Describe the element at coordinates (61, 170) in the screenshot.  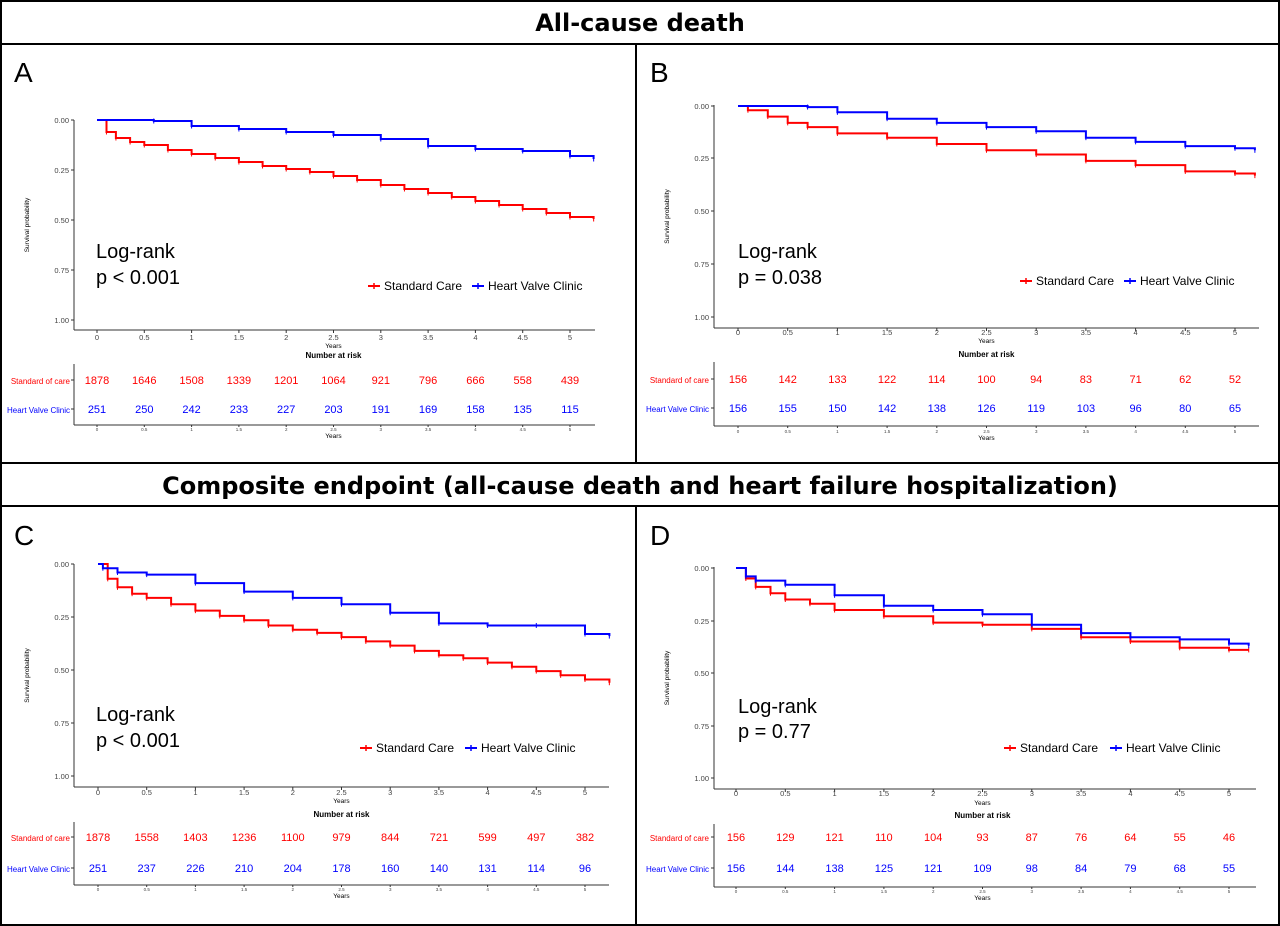
I see `y-tick-label: 0.25` at that location.